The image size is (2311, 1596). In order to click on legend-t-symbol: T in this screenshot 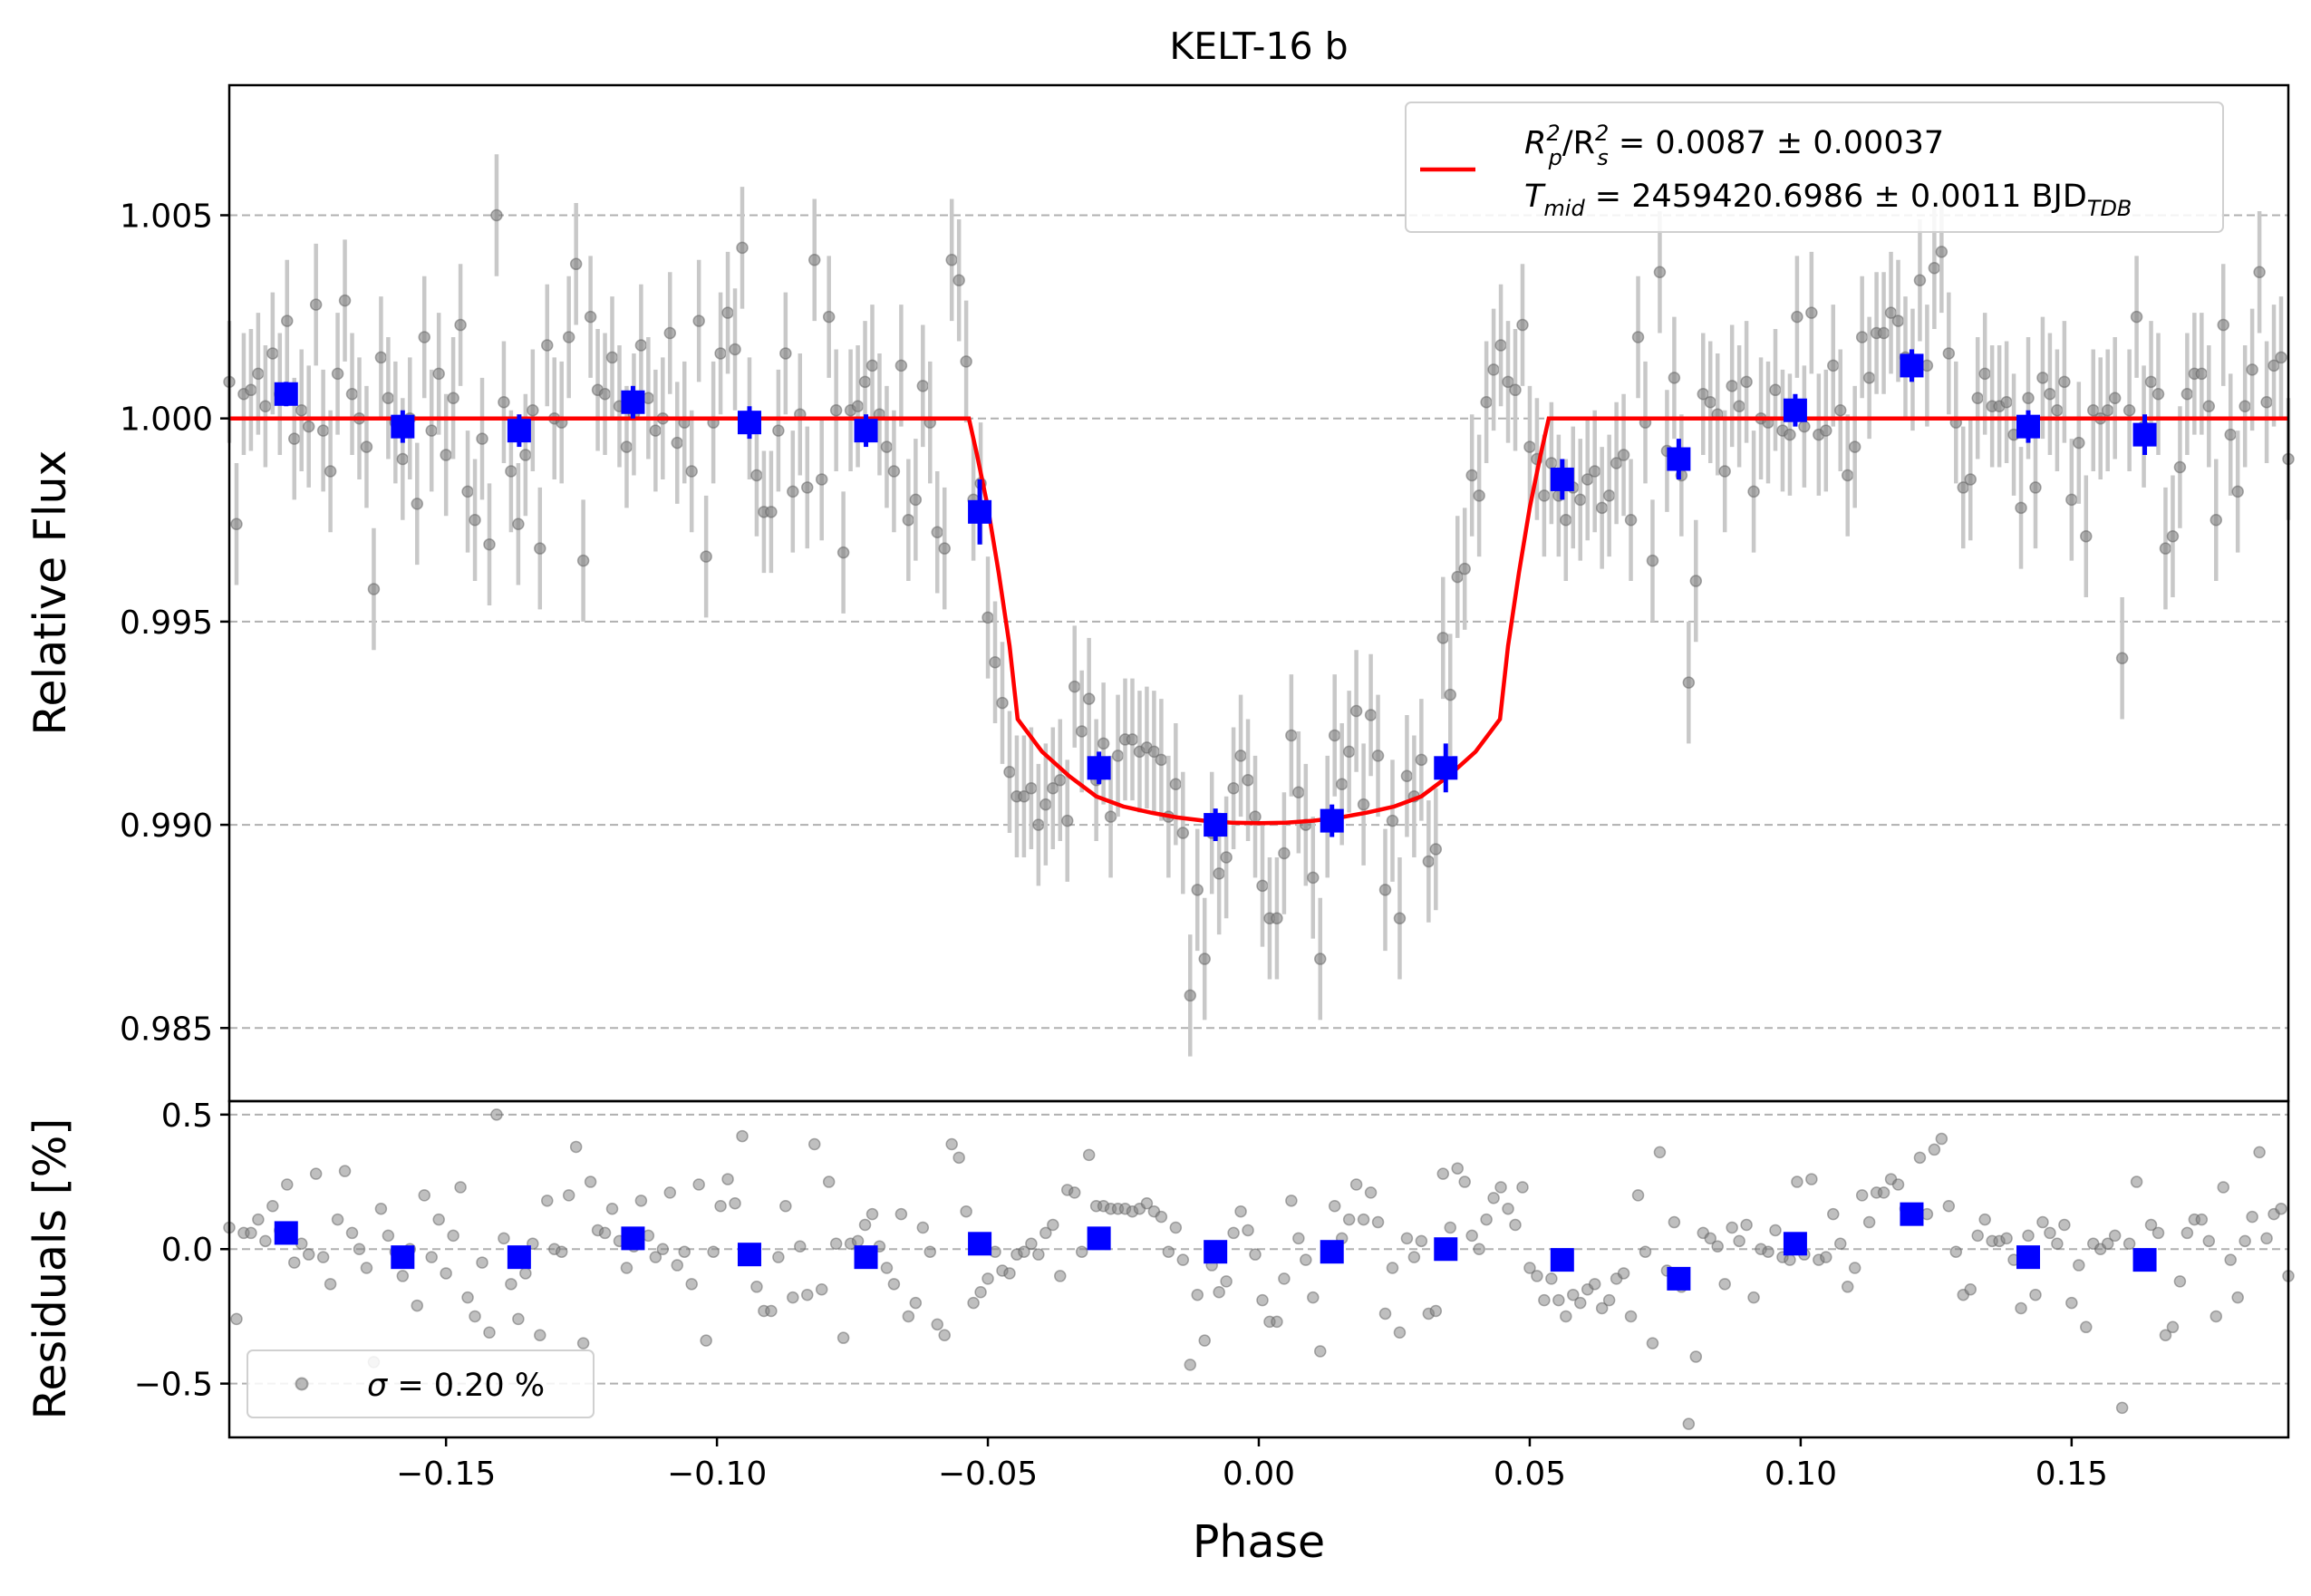, I will do `click(1535, 197)`.